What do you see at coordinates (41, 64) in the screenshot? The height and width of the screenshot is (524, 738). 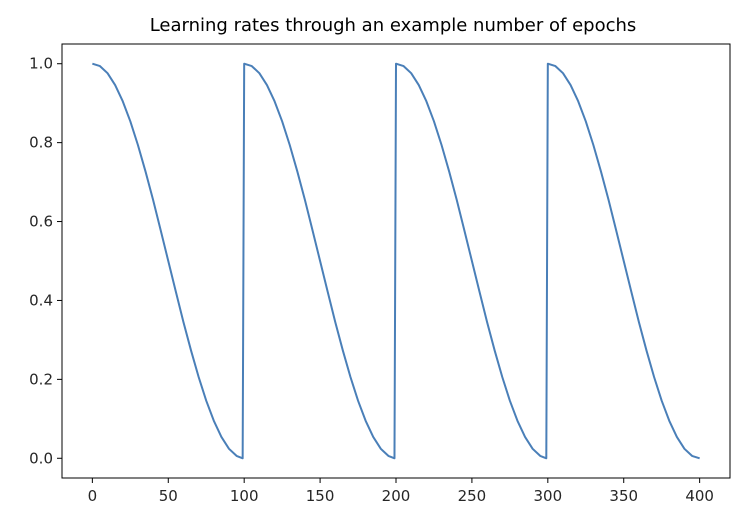 I see `y-tick-label: 1.0` at bounding box center [41, 64].